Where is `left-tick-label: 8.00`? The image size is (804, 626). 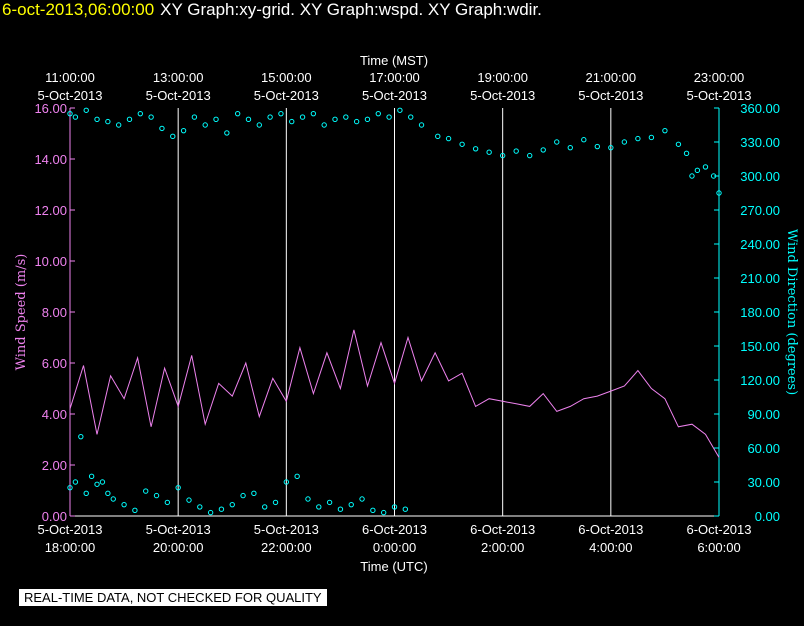 left-tick-label: 8.00 is located at coordinates (54, 312).